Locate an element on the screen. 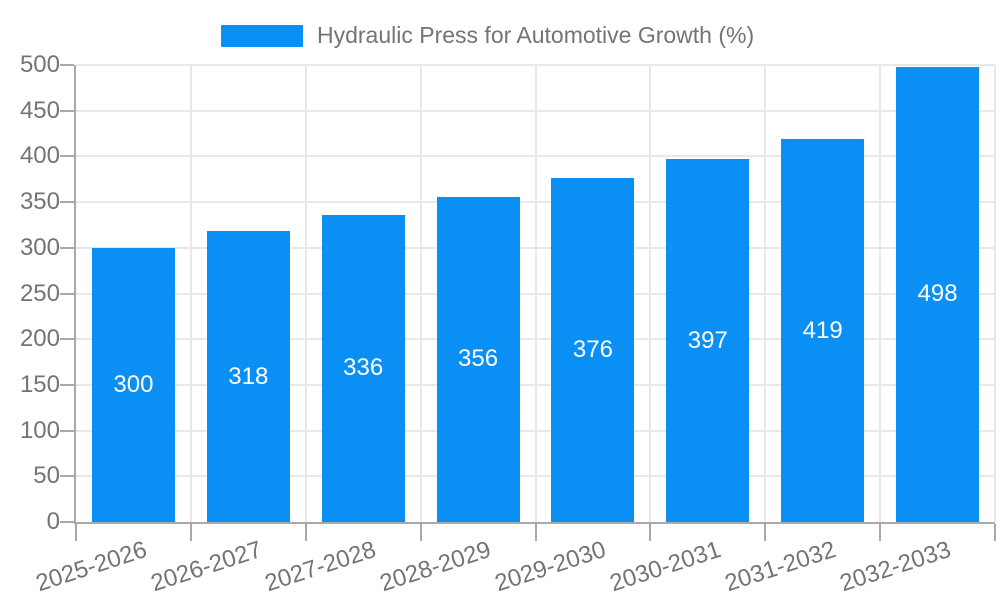 The height and width of the screenshot is (600, 1000). y-axis-tick-label: 500 is located at coordinates (39, 64).